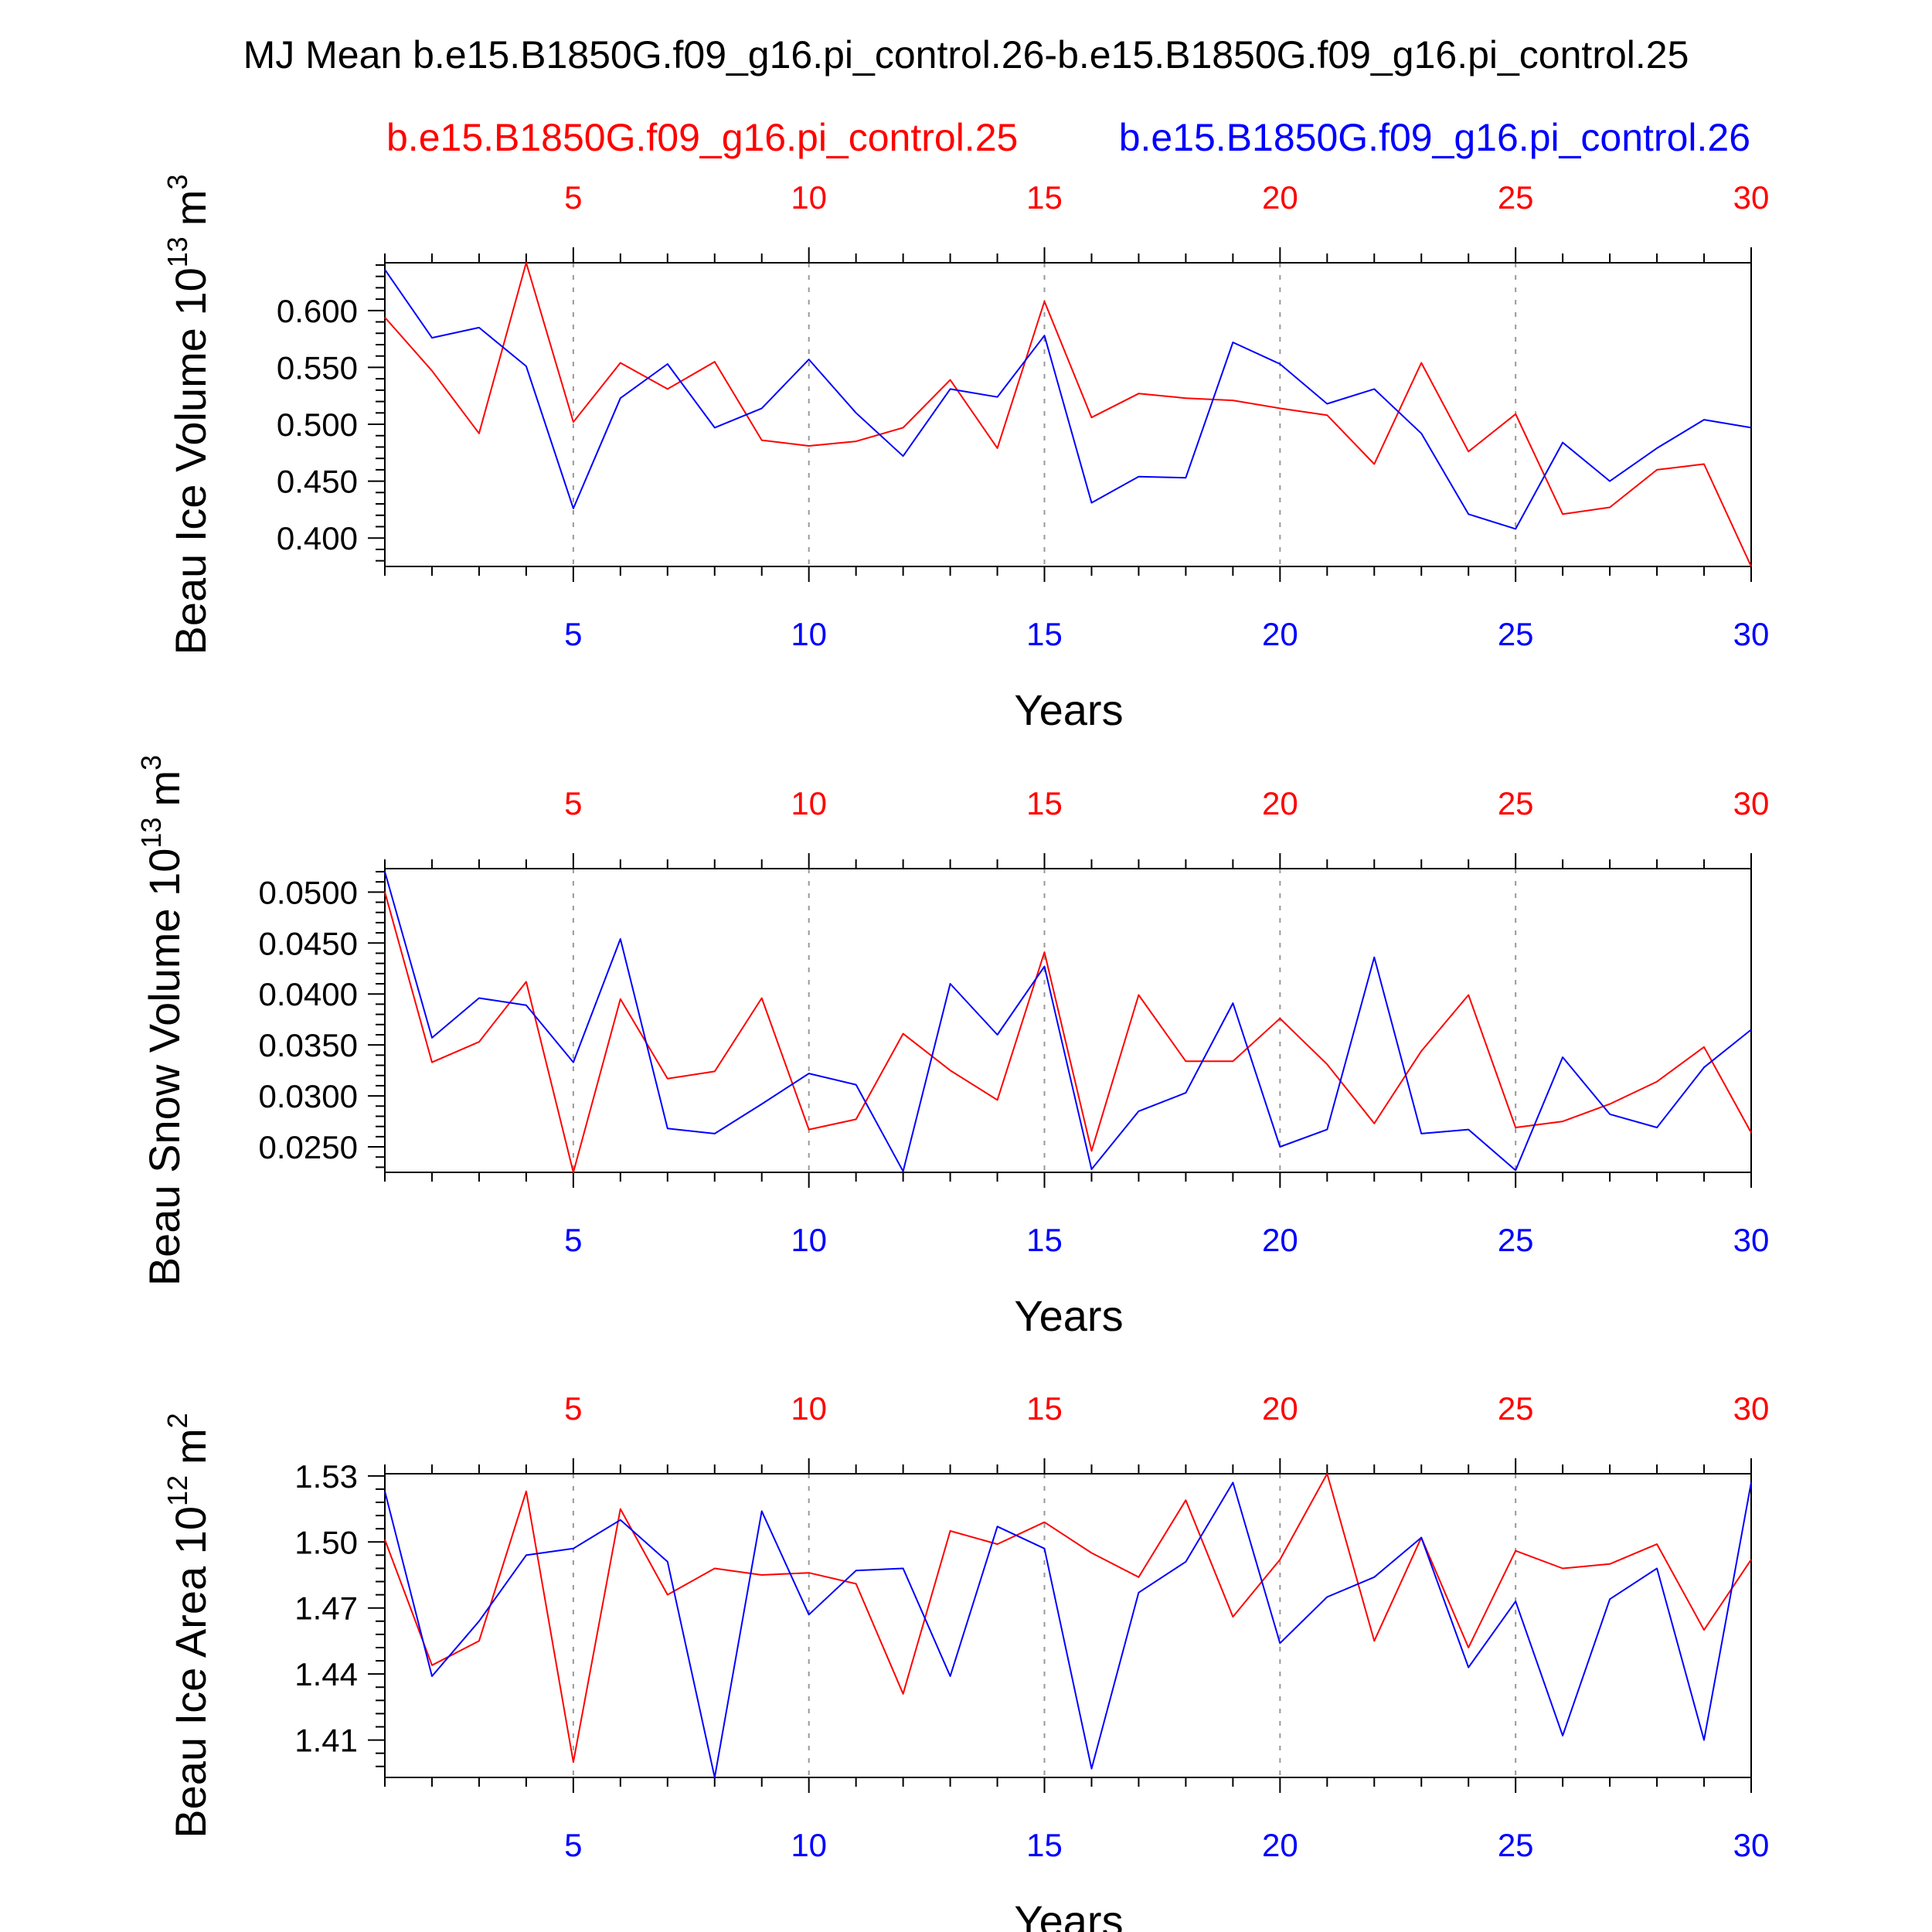  Describe the element at coordinates (317, 367) in the screenshot. I see `y-tick-label: 0.550` at that location.